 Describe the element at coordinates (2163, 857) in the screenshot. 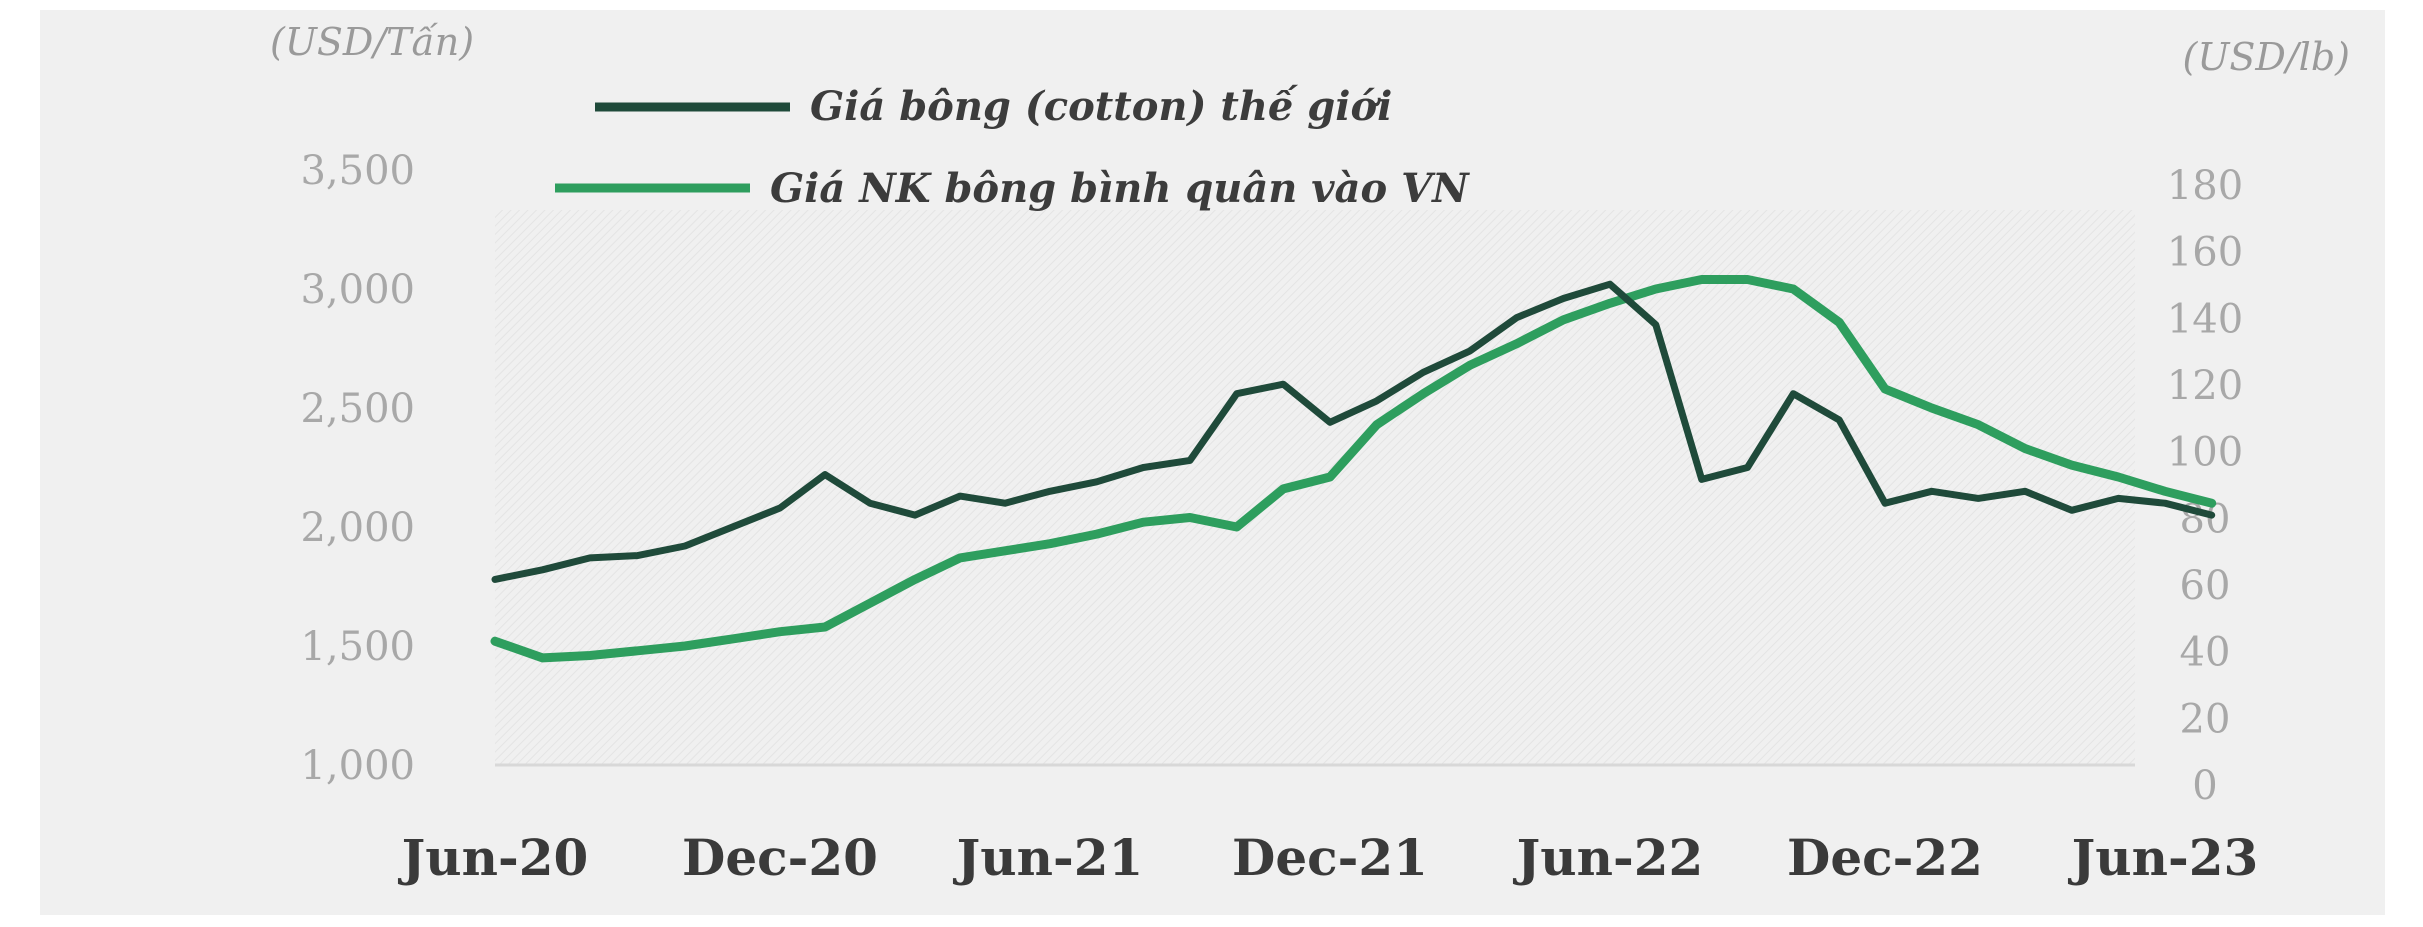

I see `x-tick-label: Jun-23` at that location.